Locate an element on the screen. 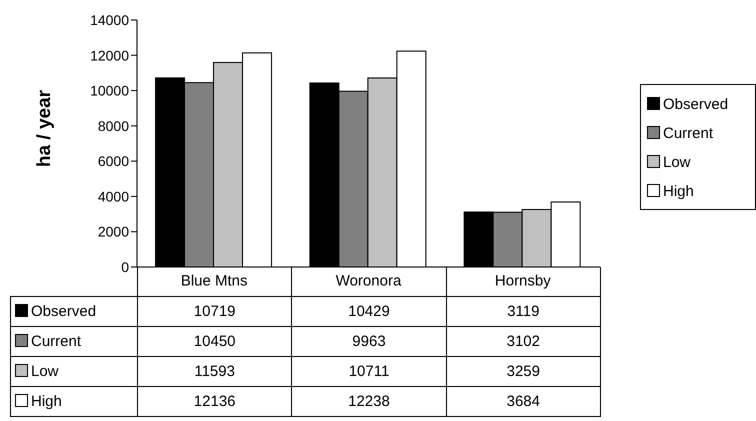 The width and height of the screenshot is (756, 421). legend-label: Observed is located at coordinates (63, 311).